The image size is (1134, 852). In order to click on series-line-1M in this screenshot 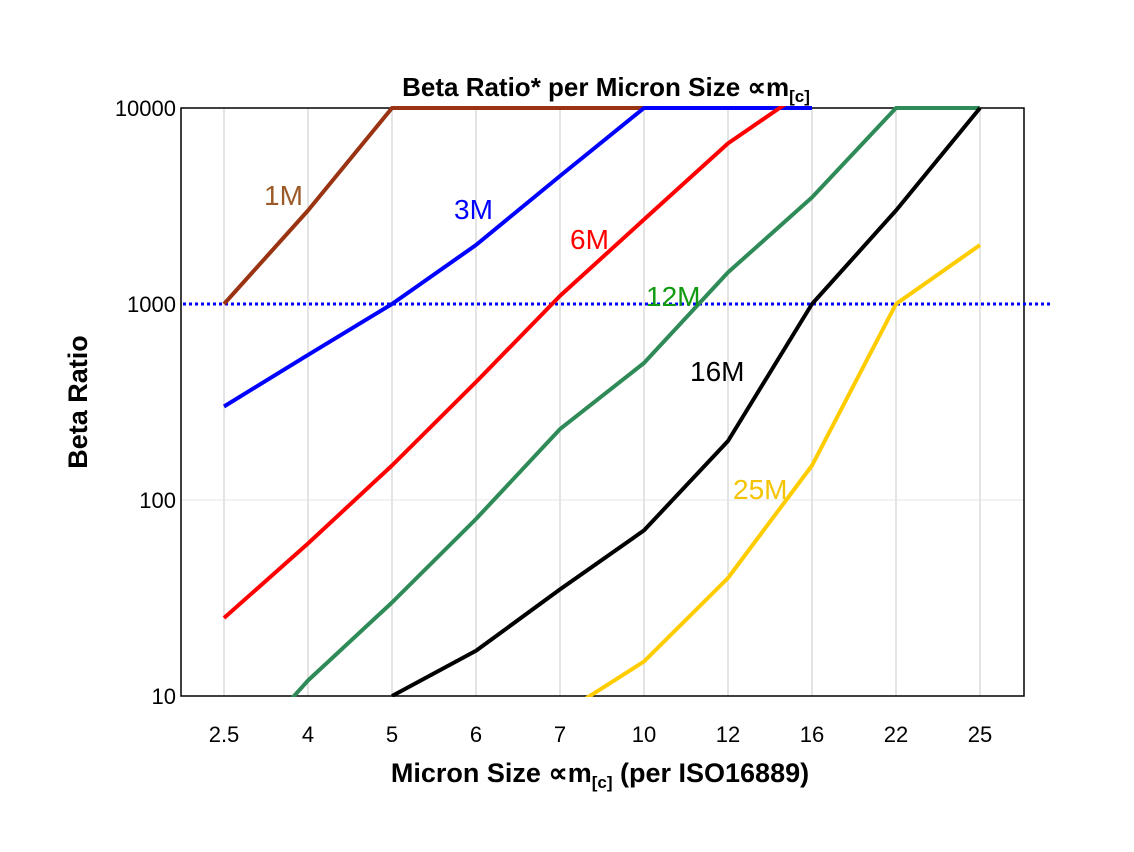, I will do `click(433, 206)`.